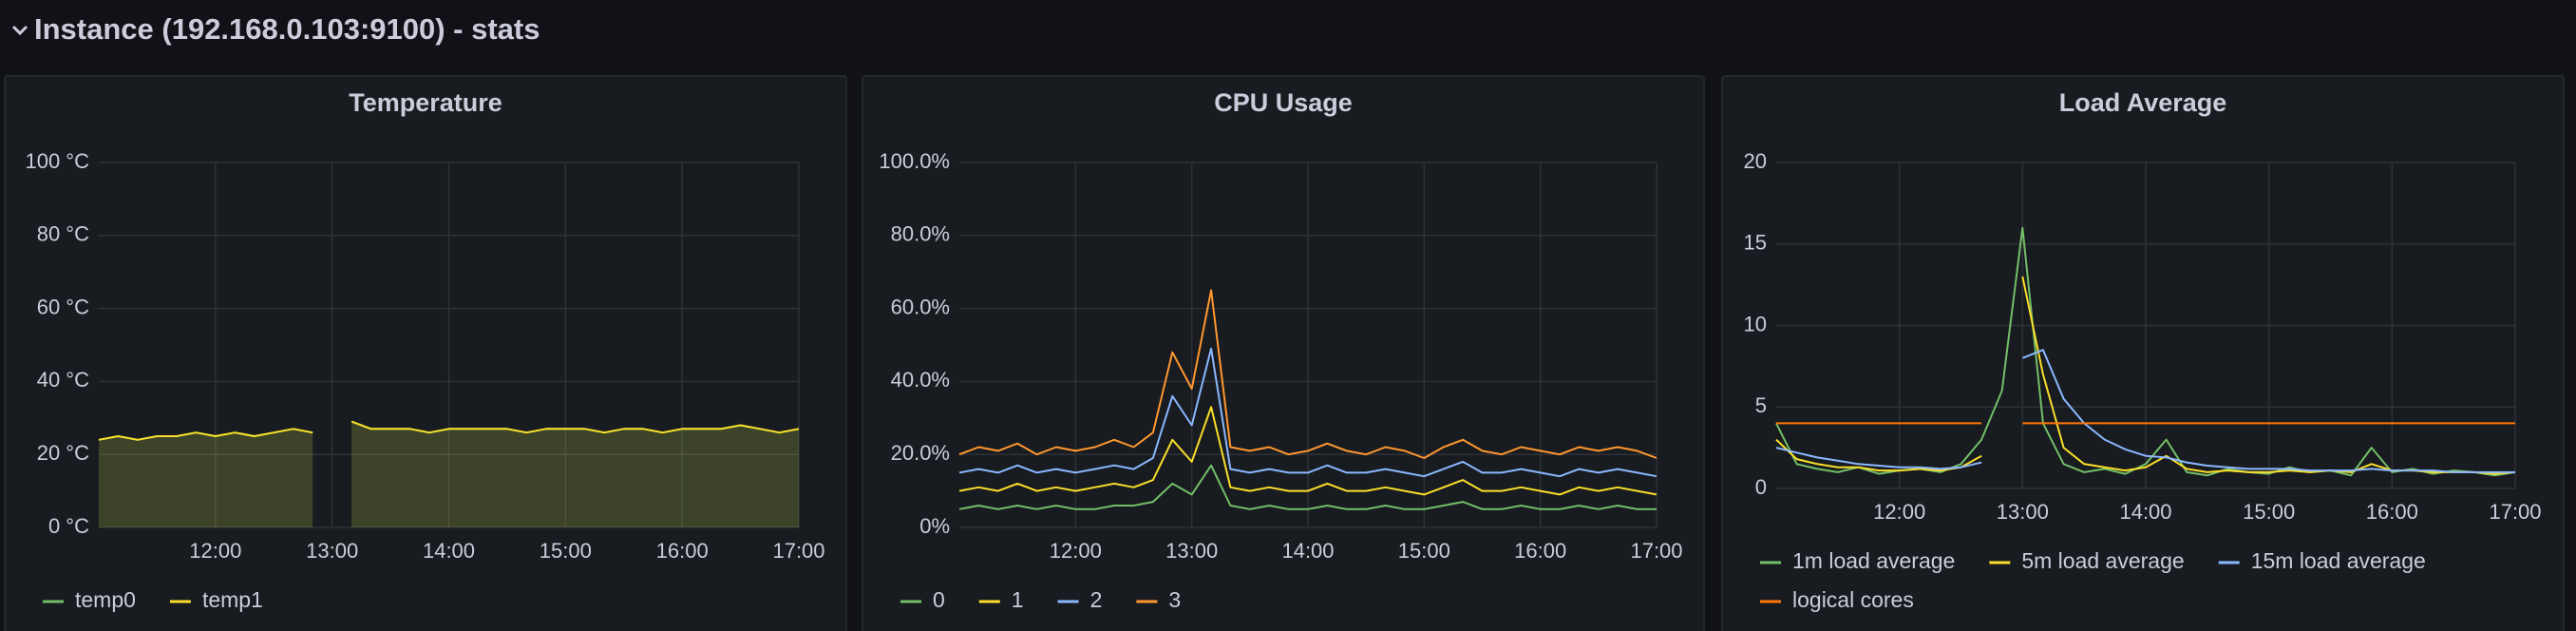 Image resolution: width=2576 pixels, height=631 pixels. What do you see at coordinates (1755, 243) in the screenshot?
I see `y-tick-label: 15` at bounding box center [1755, 243].